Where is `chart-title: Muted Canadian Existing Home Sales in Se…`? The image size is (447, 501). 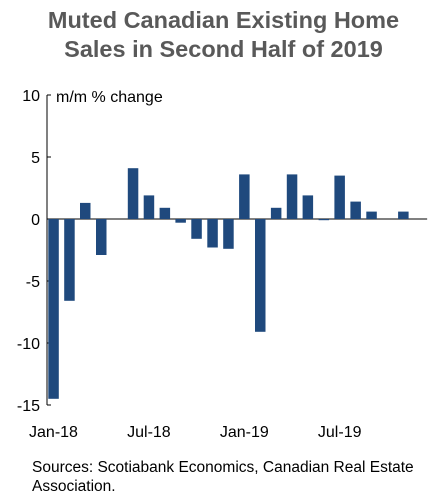 chart-title: Muted Canadian Existing Home Sales in Se… is located at coordinates (223, 35).